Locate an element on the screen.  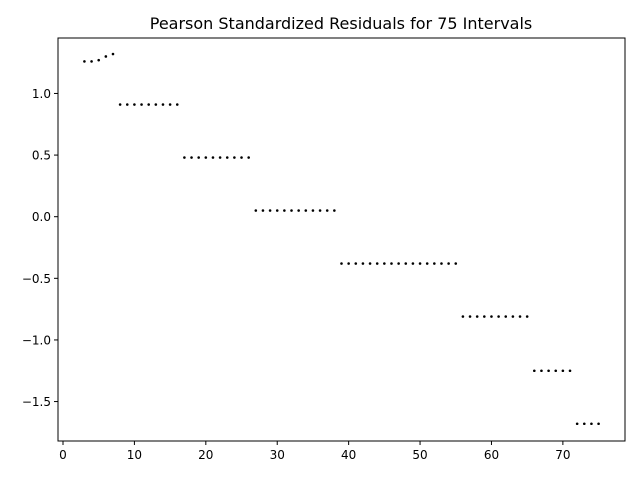
x-tick-label: 40 is located at coordinates (348, 455).